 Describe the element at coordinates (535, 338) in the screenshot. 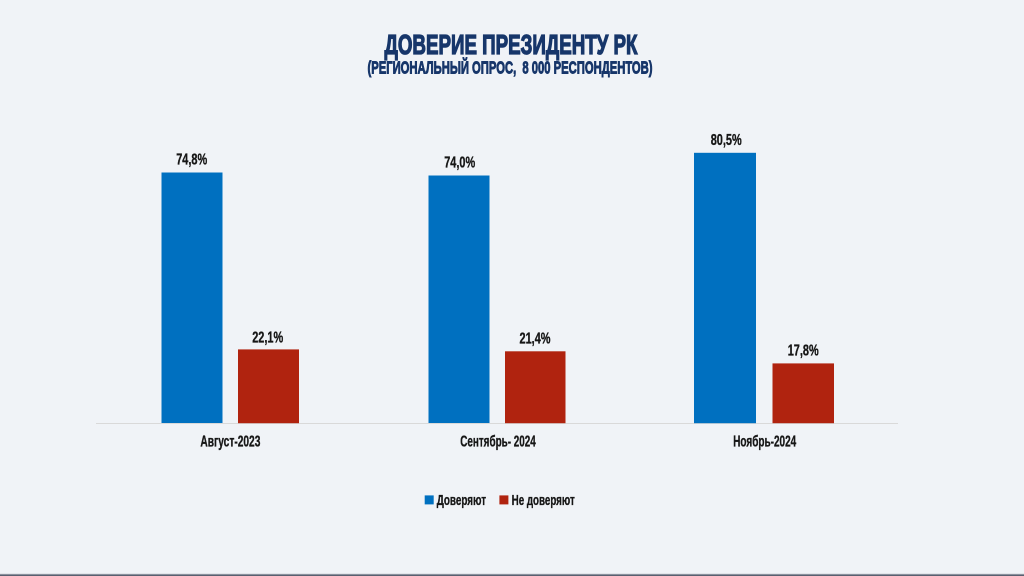

I see `svg-text: 21,4%` at that location.